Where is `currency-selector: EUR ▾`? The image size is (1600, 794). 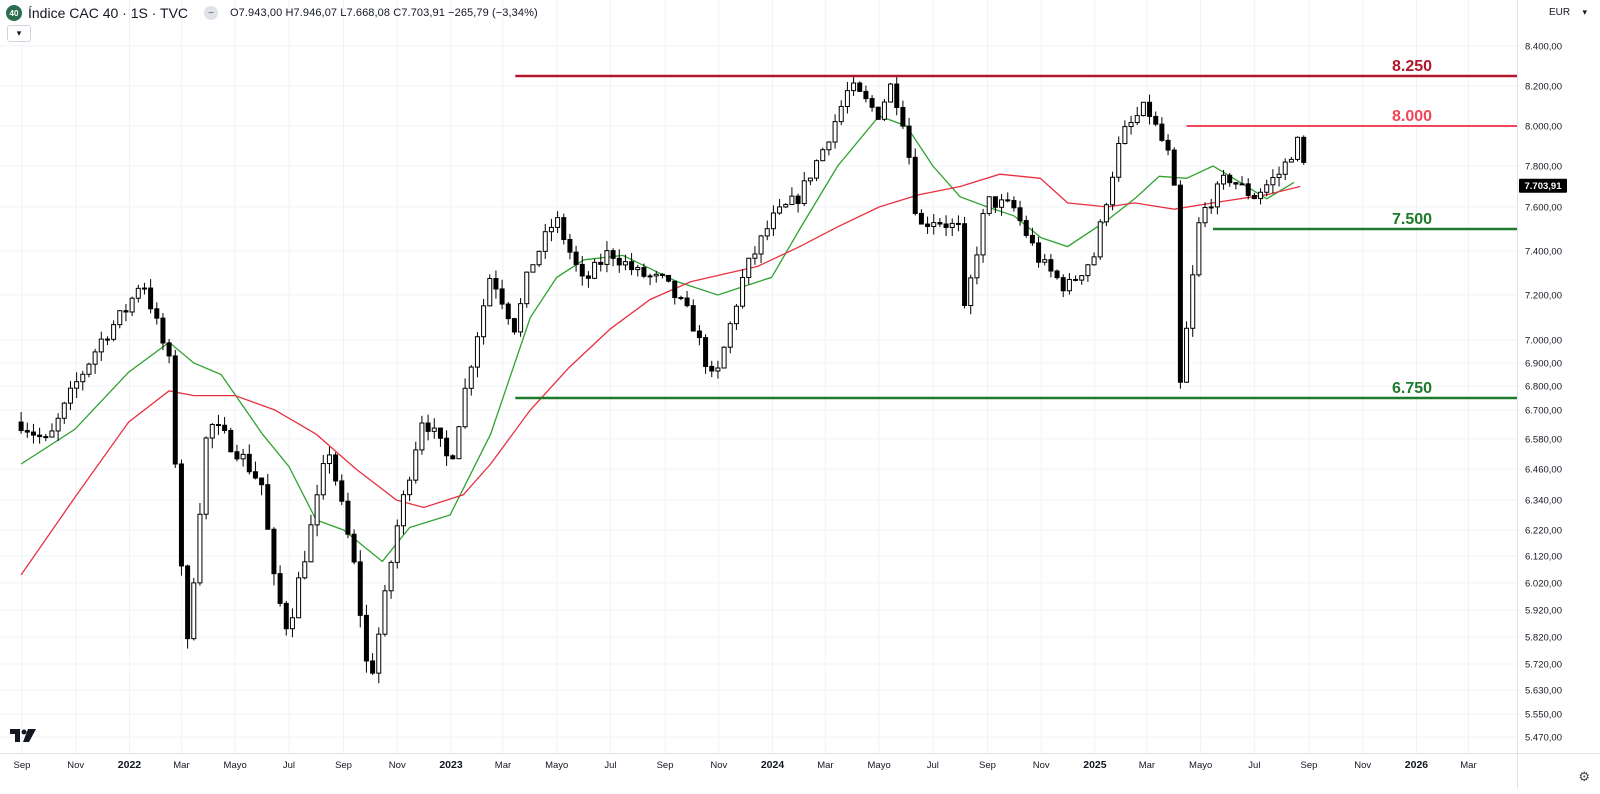
currency-selector: EUR ▾ is located at coordinates (1568, 12).